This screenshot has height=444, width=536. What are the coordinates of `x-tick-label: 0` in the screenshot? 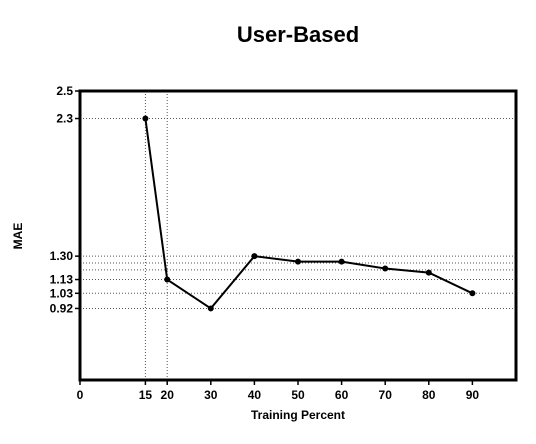 It's located at (80, 395).